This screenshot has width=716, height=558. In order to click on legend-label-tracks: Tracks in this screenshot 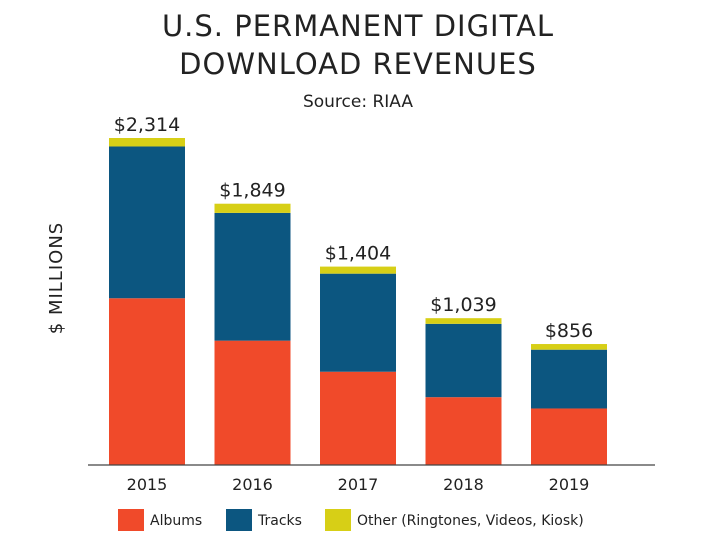, I will do `click(279, 521)`.